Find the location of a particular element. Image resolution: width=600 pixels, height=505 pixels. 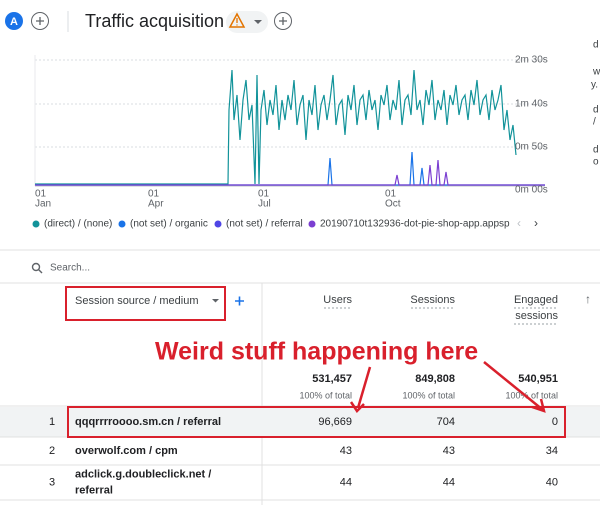

y-axis-label: 1m 40s is located at coordinates (531, 104).